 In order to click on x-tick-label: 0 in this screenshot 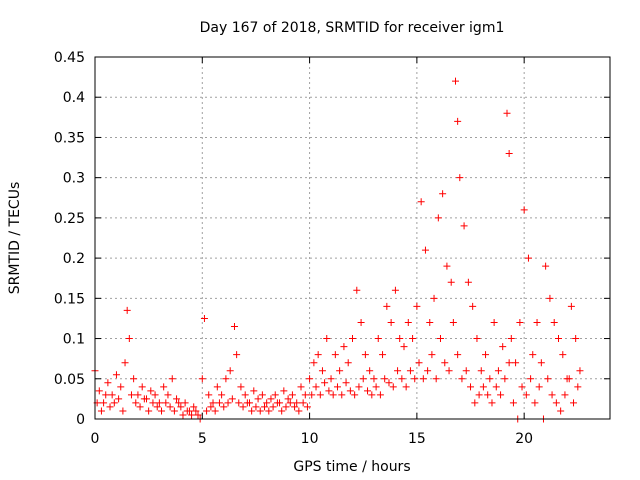, I will do `click(95, 439)`.